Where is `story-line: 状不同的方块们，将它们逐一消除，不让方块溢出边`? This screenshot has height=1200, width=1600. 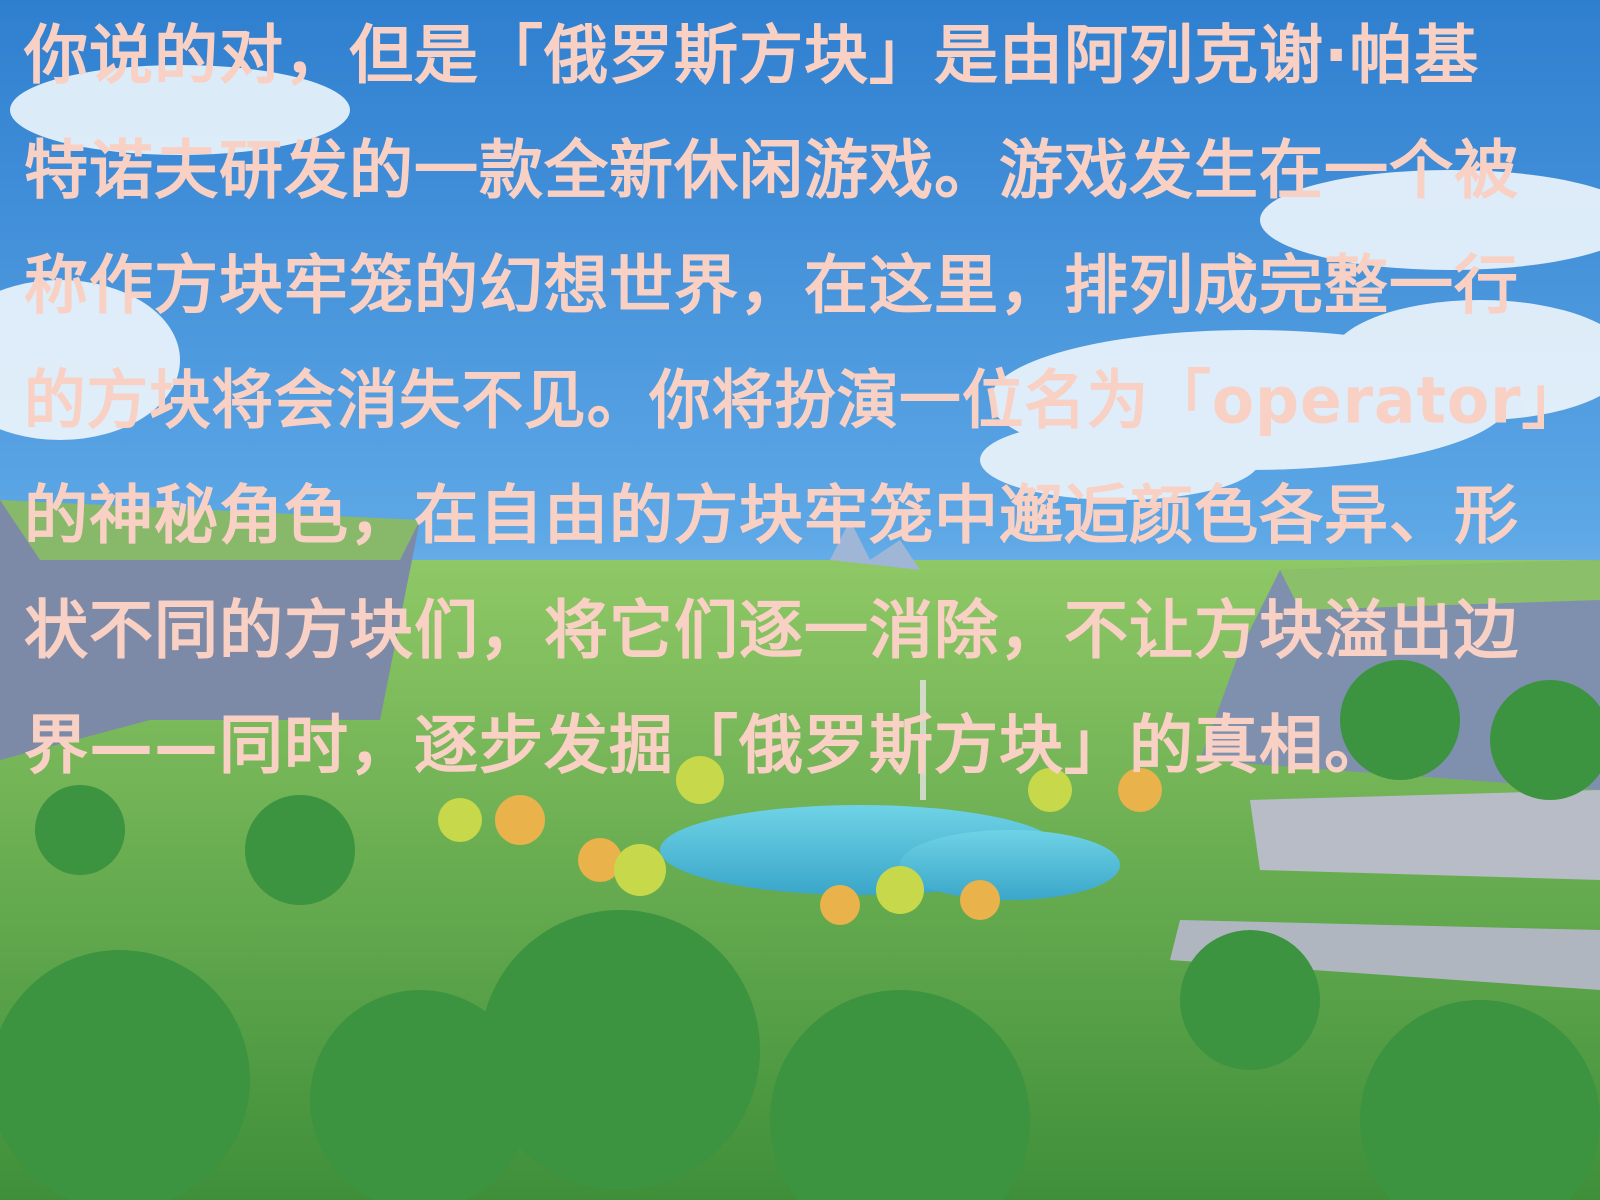 story-line: 状不同的方块们，将它们逐一消除，不让方块溢出边 is located at coordinates (771, 632).